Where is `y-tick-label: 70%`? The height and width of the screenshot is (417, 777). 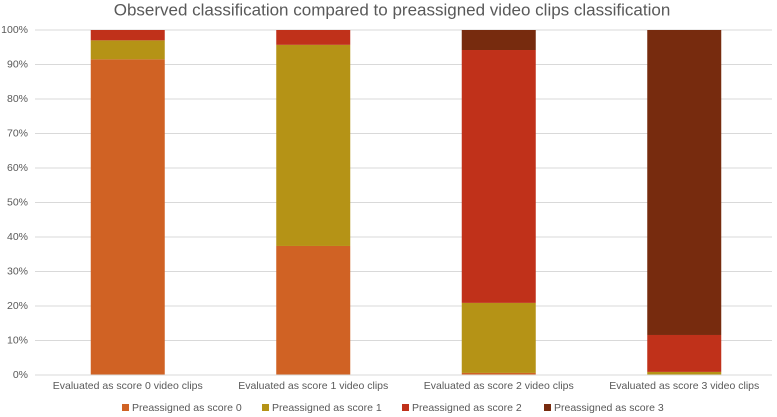
y-tick-label: 70% is located at coordinates (17, 133).